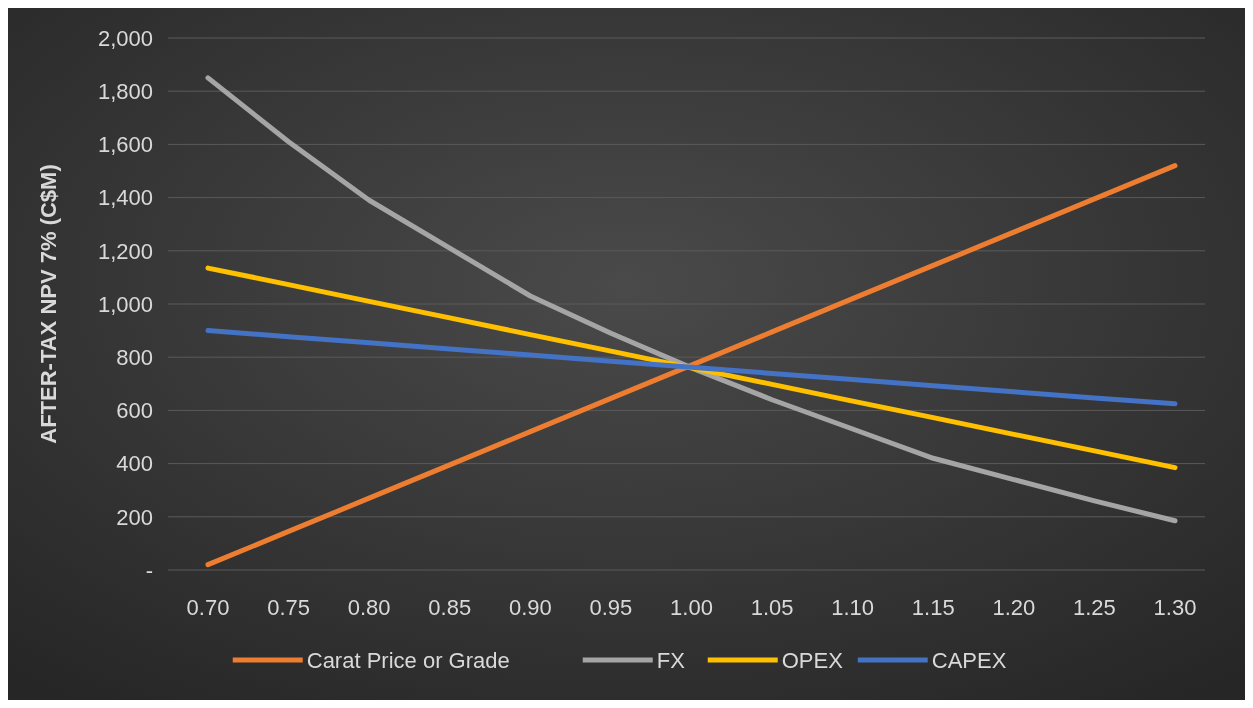  I want to click on y-axis-title: AFTER-TAX NPV 7% (C$M), so click(48, 304).